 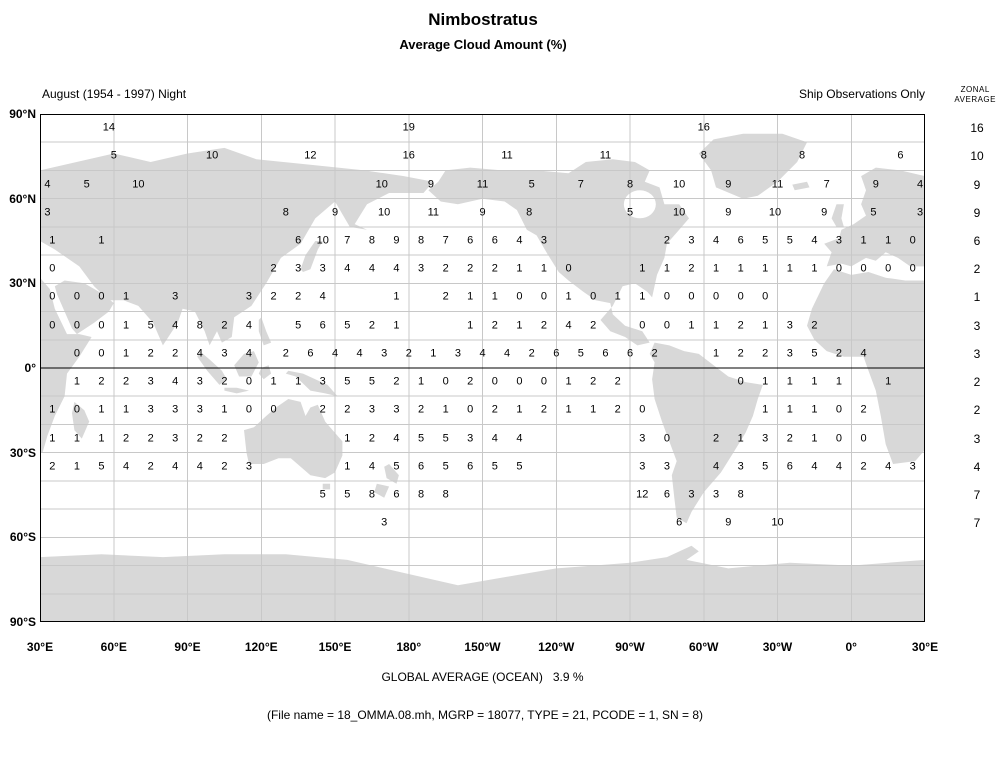 I want to click on zonal-average-value: 9, so click(x=977, y=212).